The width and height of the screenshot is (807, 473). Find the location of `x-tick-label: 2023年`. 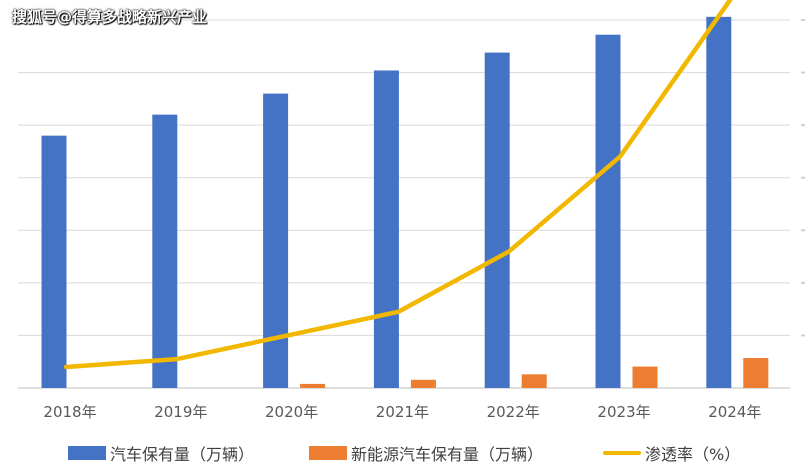

x-tick-label: 2023年 is located at coordinates (623, 412).